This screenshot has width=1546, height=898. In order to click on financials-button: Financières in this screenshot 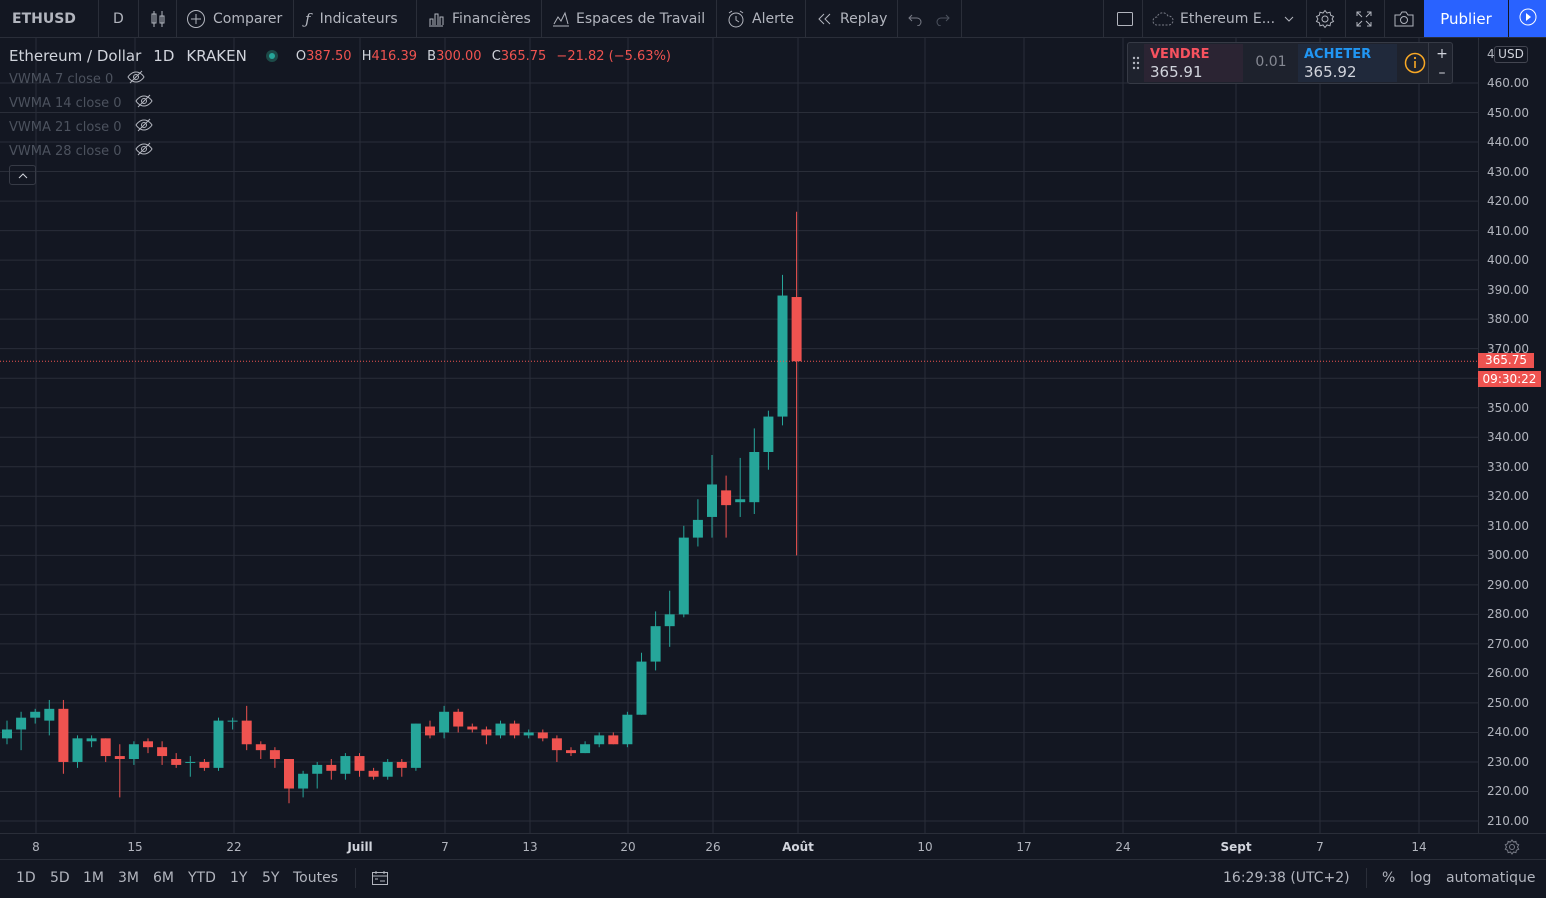, I will do `click(479, 18)`.